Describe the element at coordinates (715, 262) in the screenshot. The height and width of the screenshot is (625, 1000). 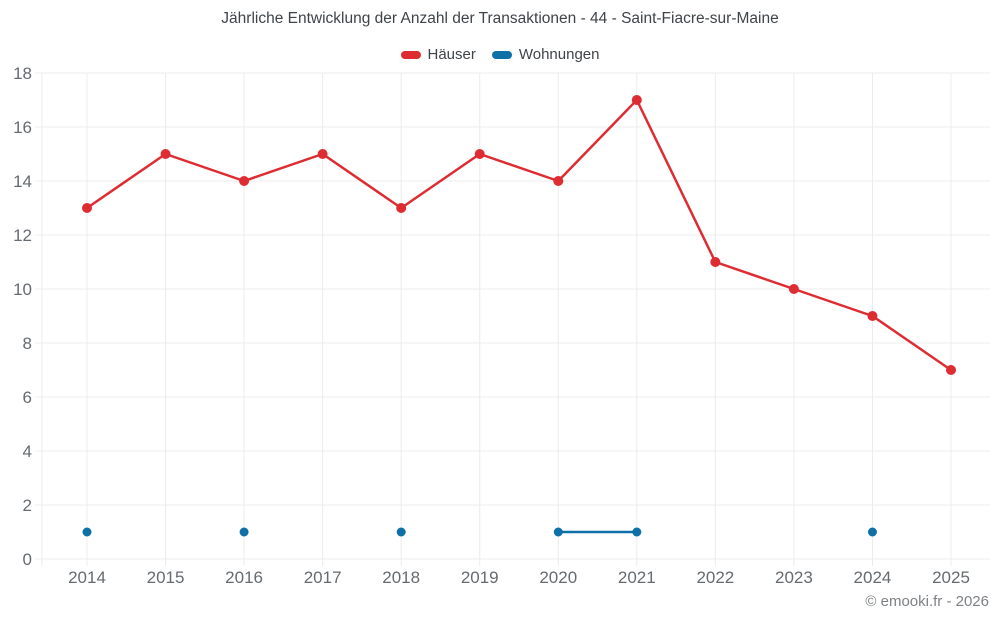
I see `data-point-häuser-2022` at that location.